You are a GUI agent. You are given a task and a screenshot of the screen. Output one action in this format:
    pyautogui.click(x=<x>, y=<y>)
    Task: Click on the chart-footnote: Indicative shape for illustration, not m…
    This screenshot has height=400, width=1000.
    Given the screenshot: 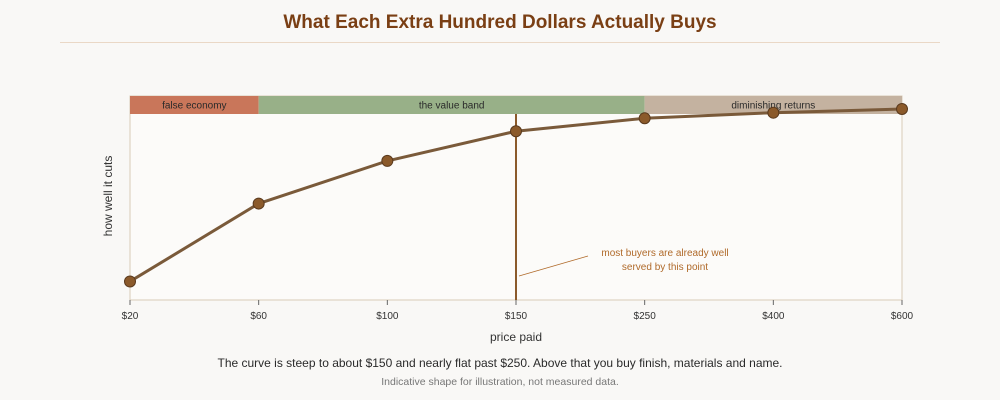 What is the action you would take?
    pyautogui.click(x=500, y=382)
    